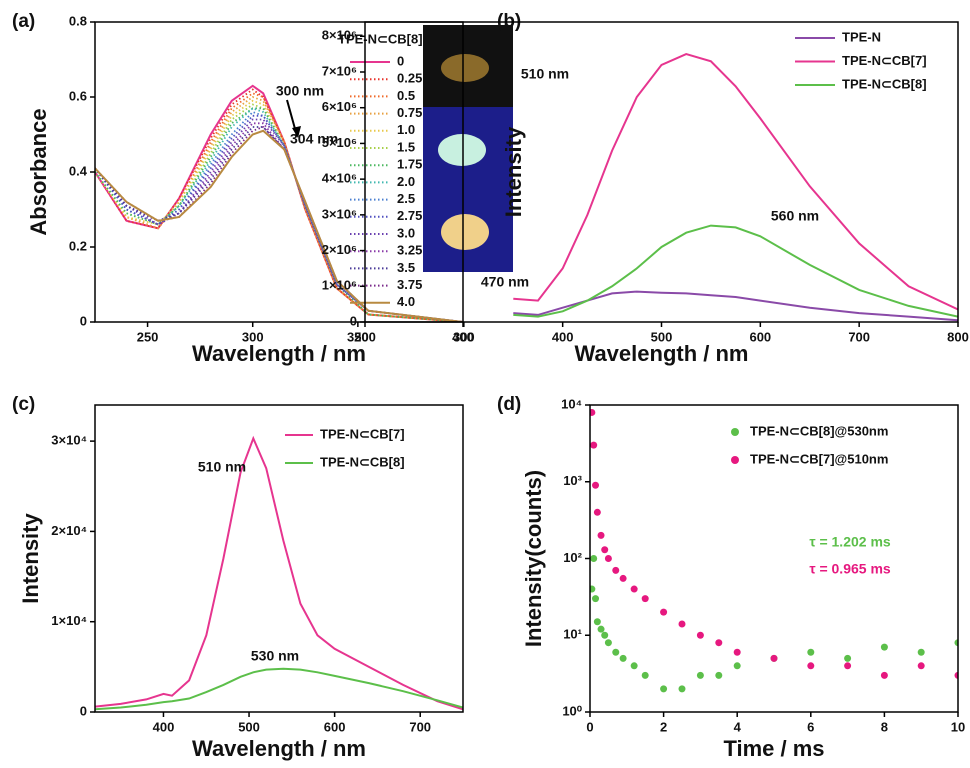 The image size is (970, 768). What do you see at coordinates (406, 95) in the screenshot?
I see `legend-label: 0.5` at bounding box center [406, 95].